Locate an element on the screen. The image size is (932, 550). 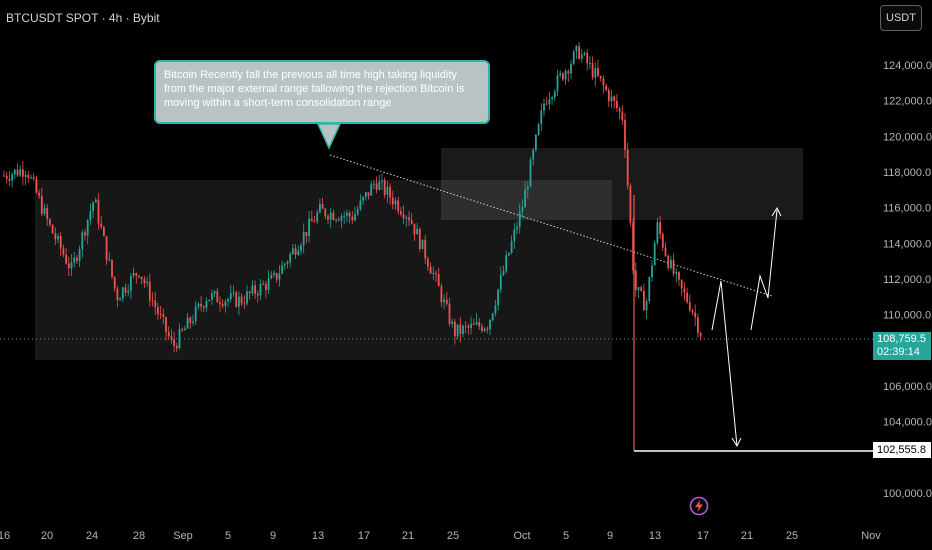
x-tick-label: 17 is located at coordinates (364, 536).